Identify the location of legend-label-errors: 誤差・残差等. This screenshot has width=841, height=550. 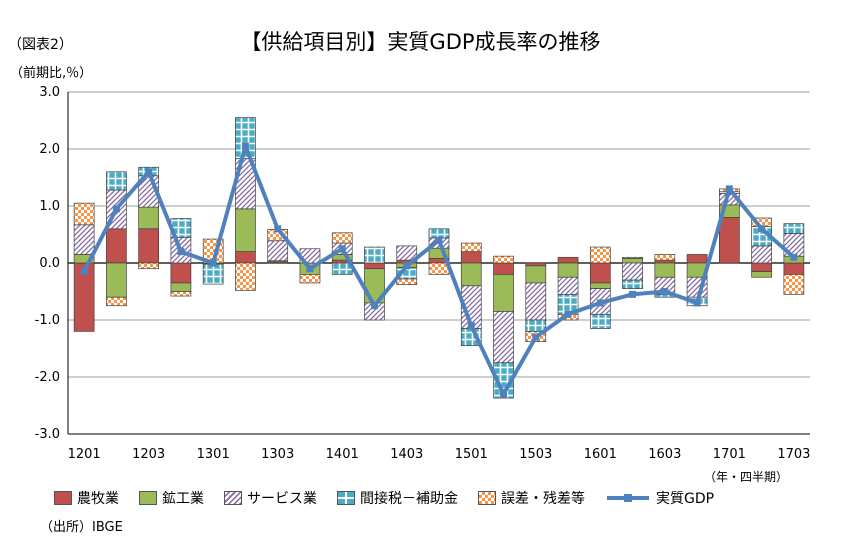
(543, 499).